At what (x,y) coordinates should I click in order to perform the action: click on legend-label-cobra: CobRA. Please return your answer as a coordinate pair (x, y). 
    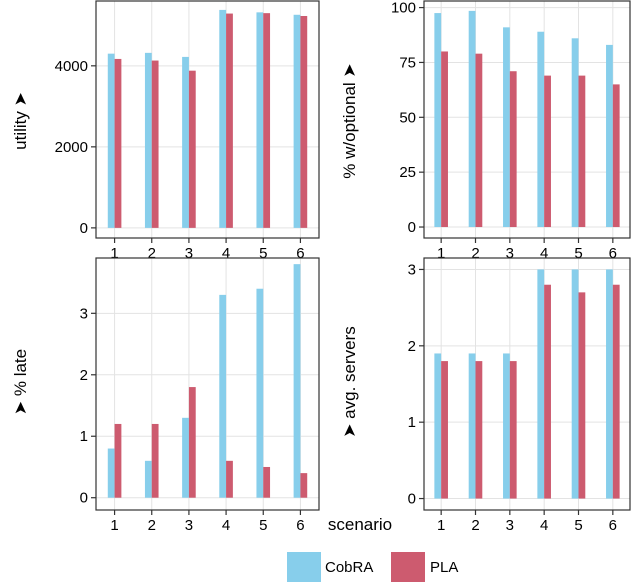
    Looking at the image, I should click on (349, 567).